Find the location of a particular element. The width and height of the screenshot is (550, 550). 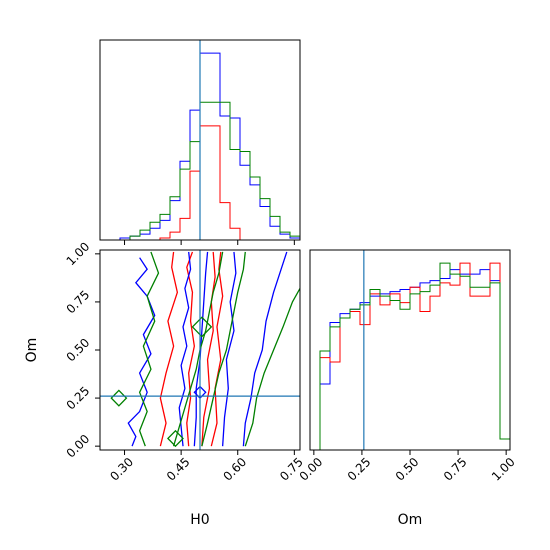

contour-y-tick-label-4: 0.75 is located at coordinates (78, 302).